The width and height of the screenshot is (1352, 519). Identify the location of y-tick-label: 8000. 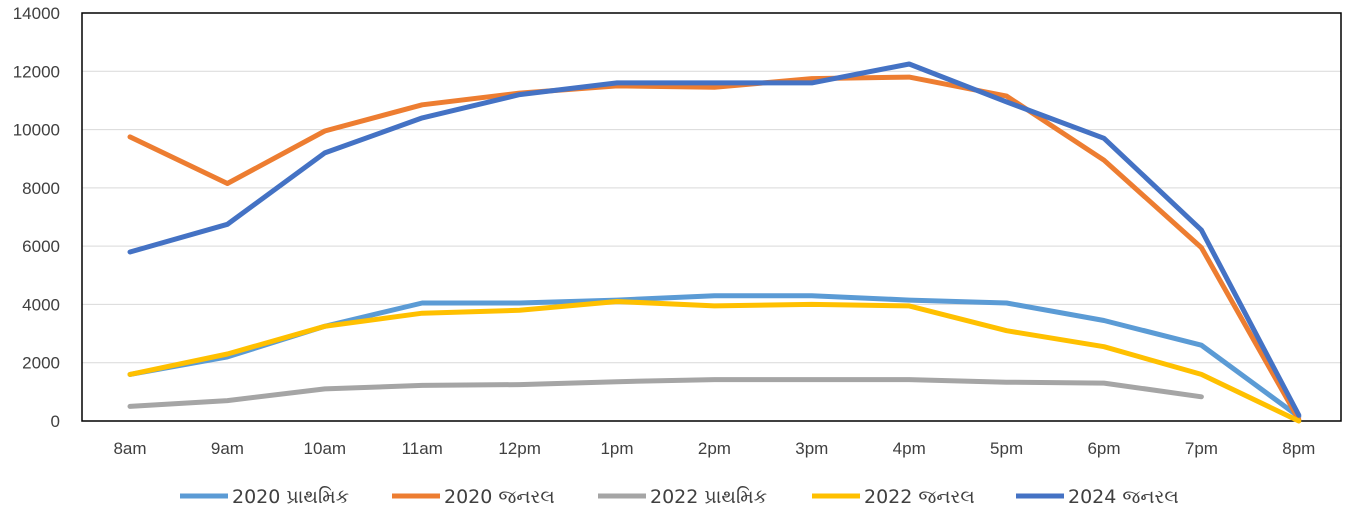
(41, 188).